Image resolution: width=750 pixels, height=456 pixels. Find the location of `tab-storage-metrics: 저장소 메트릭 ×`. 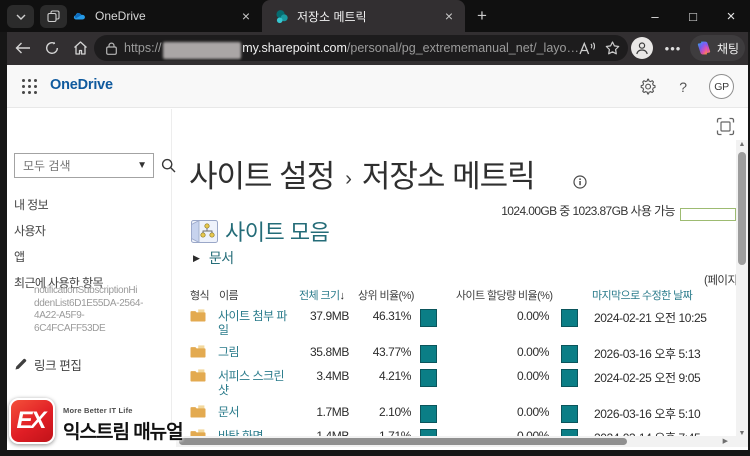

tab-storage-metrics: 저장소 메트릭 × is located at coordinates (363, 16).